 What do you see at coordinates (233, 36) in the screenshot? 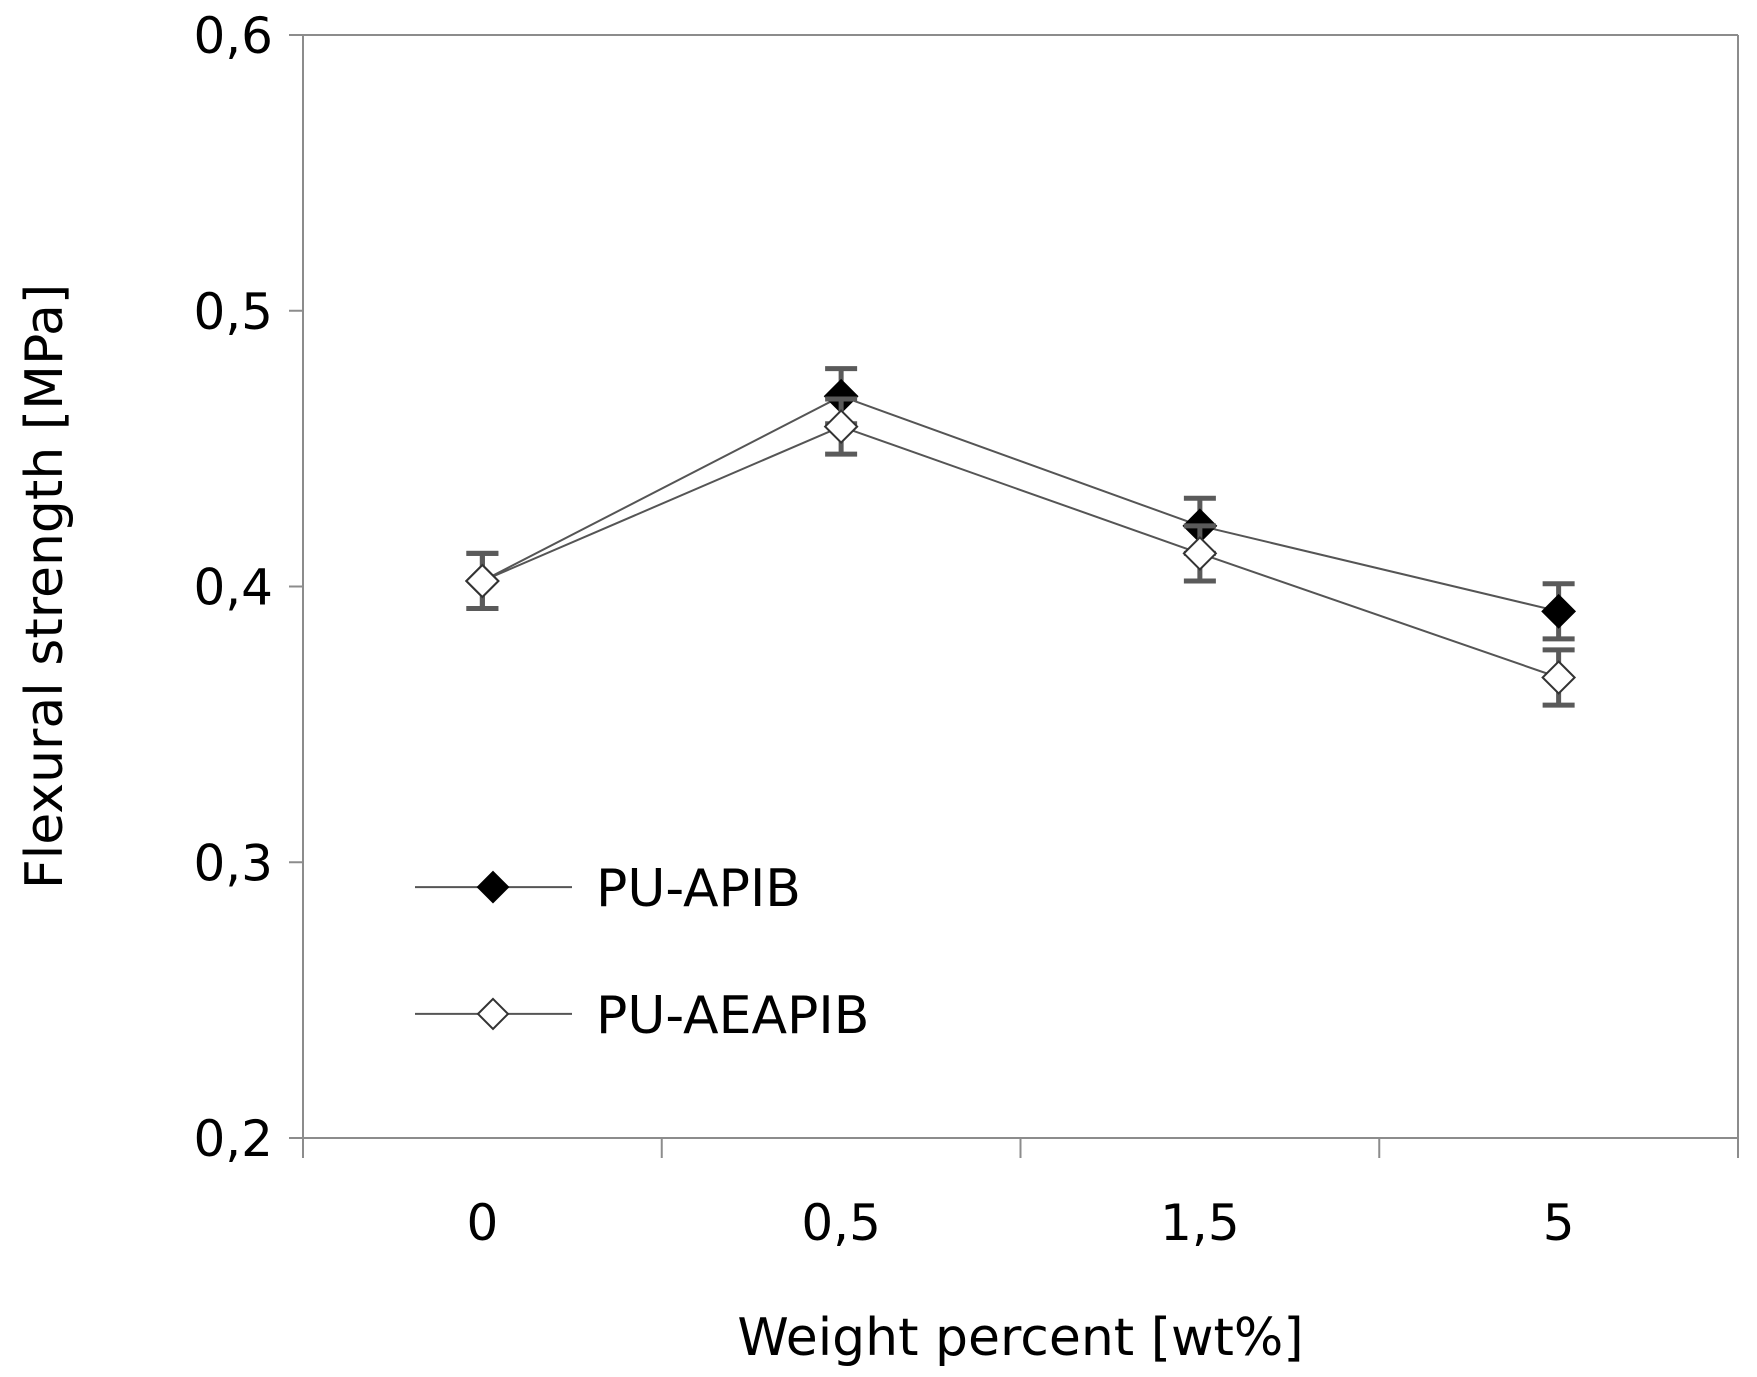
I see `y-tick-label: 0,6` at bounding box center [233, 36].